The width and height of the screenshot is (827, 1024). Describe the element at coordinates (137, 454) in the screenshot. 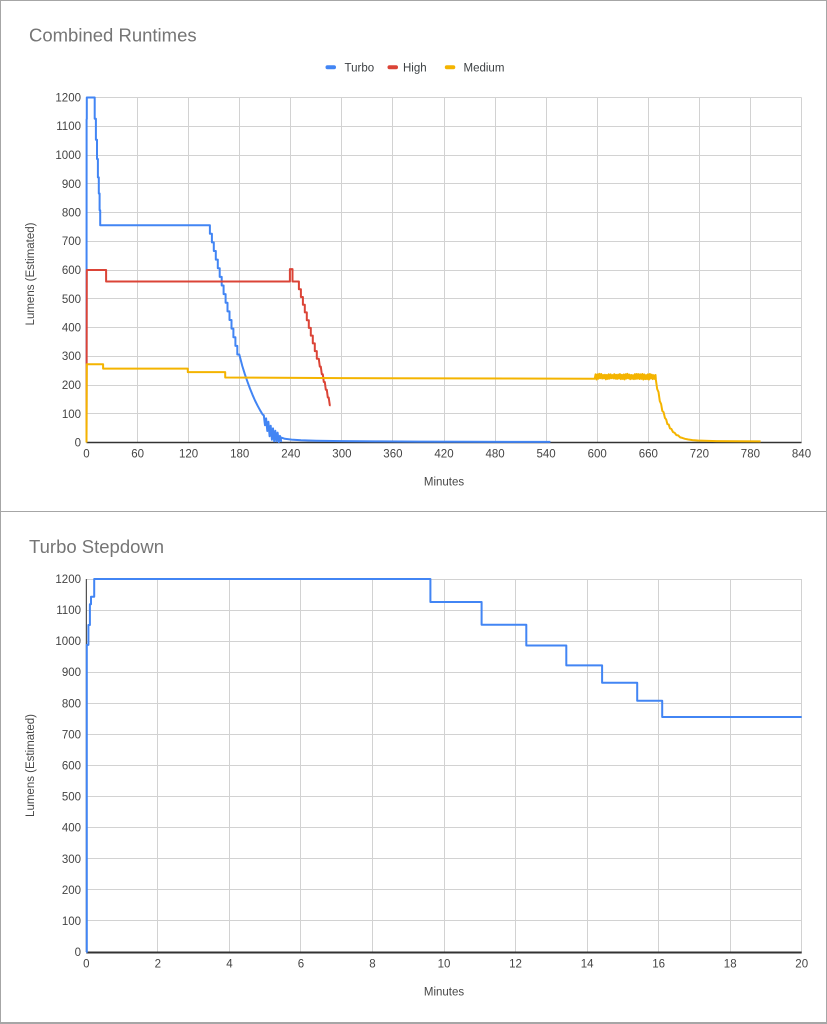

I see `svg-text: 60` at that location.